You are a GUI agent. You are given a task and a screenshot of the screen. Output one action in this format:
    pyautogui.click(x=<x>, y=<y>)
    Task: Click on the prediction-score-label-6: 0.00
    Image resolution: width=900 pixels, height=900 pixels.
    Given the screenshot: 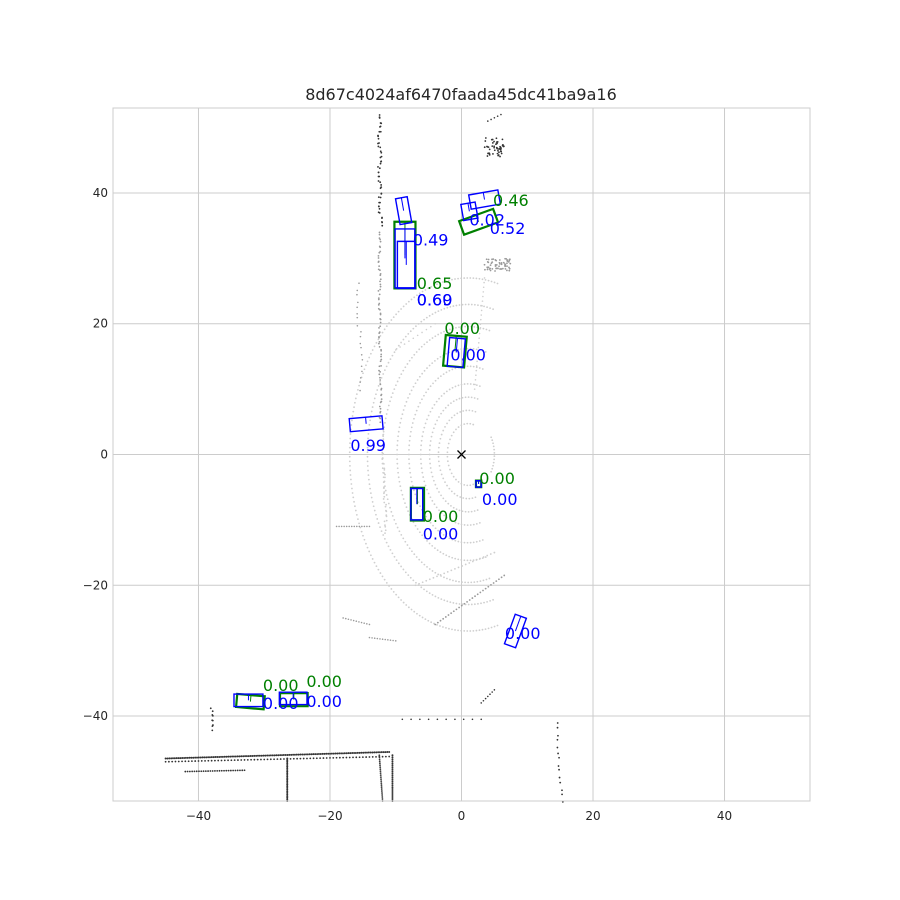 What is the action you would take?
    pyautogui.click(x=468, y=354)
    